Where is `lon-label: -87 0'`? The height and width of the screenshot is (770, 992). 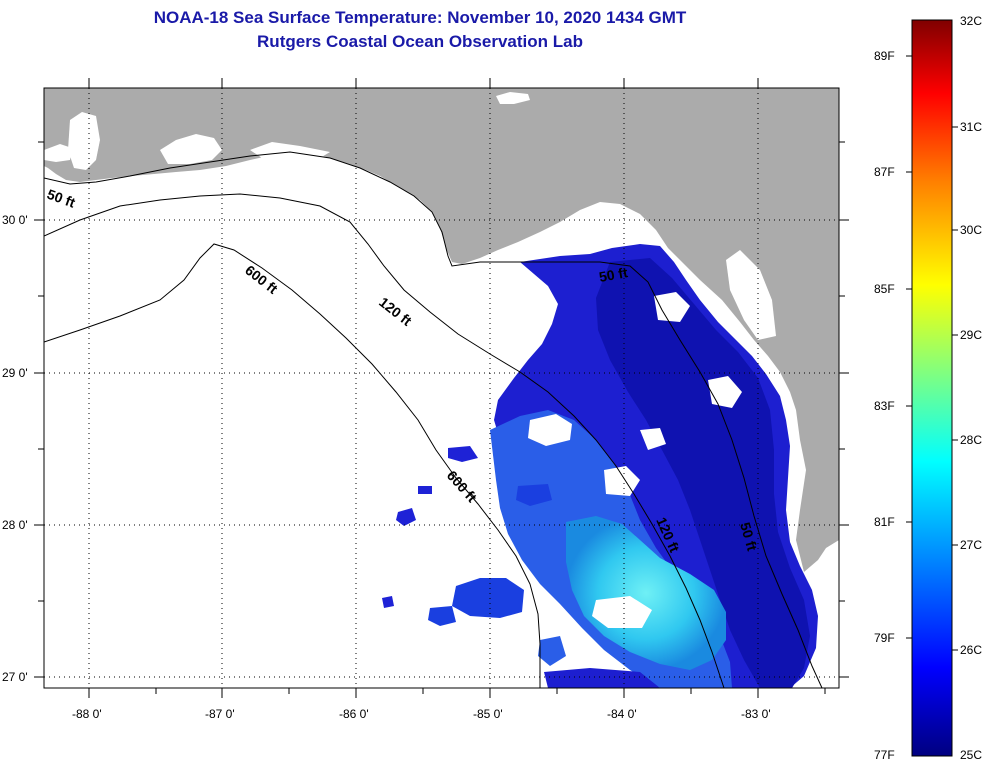 lon-label: -87 0' is located at coordinates (220, 714).